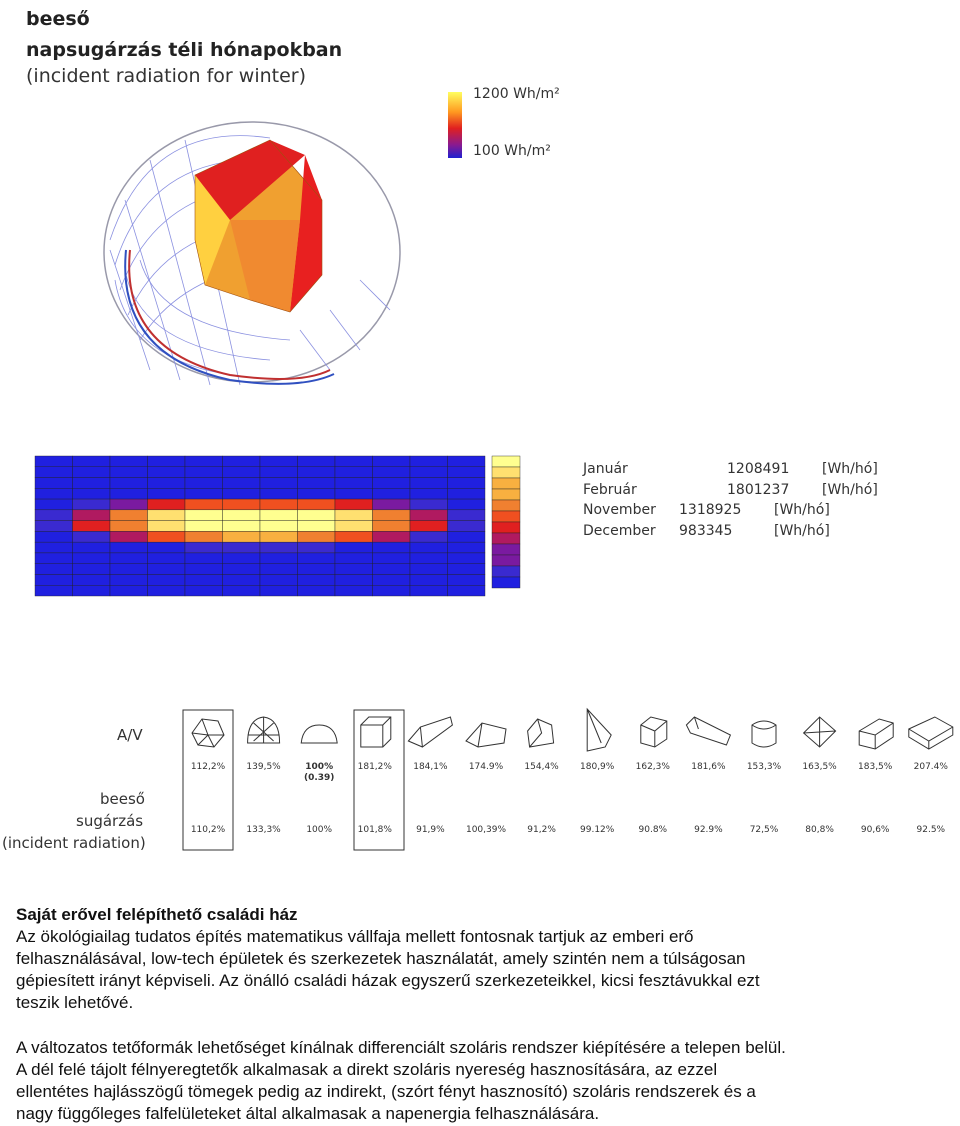 This screenshot has width=960, height=1126. Describe the element at coordinates (802, 510) in the screenshot. I see `monthly-cell: [Wh/hó]` at that location.